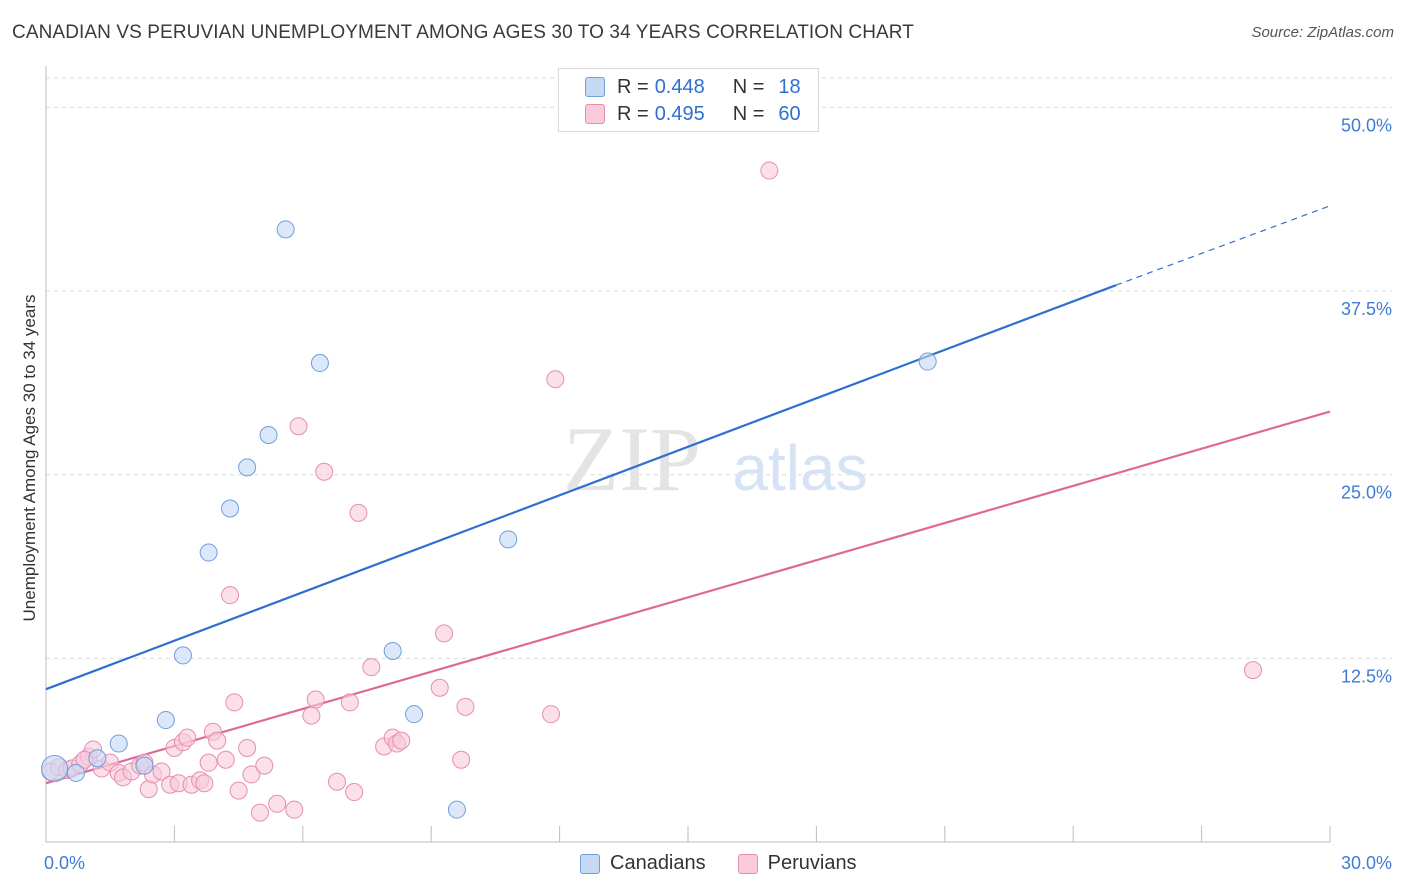  What do you see at coordinates (1223, 245) in the screenshot?
I see `canadians-trend-extension` at bounding box center [1223, 245].